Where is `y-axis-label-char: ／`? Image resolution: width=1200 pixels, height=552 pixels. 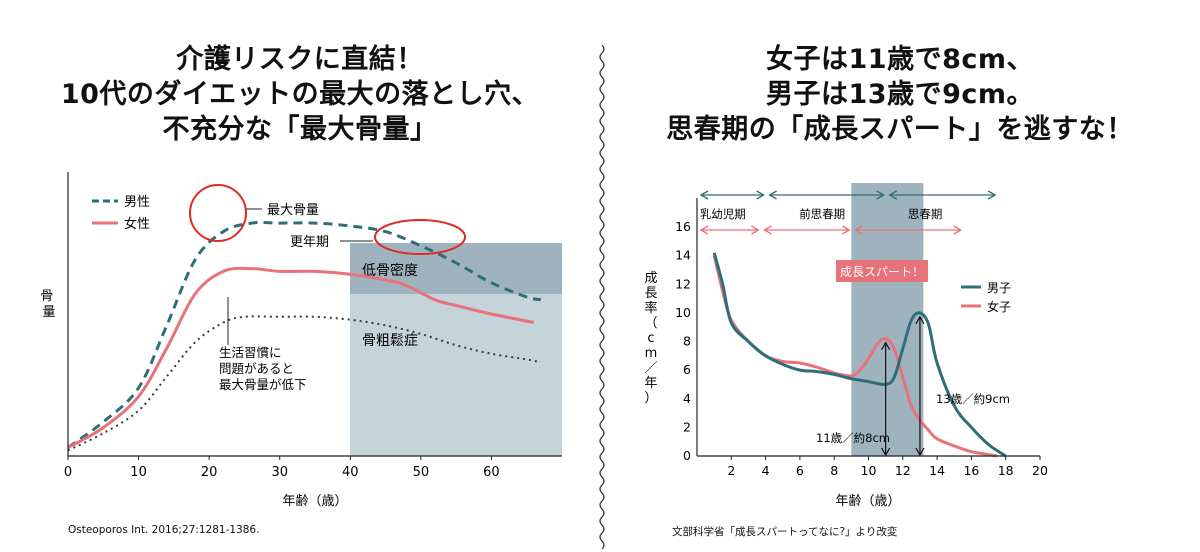 y-axis-label-char: ／ is located at coordinates (650, 368).